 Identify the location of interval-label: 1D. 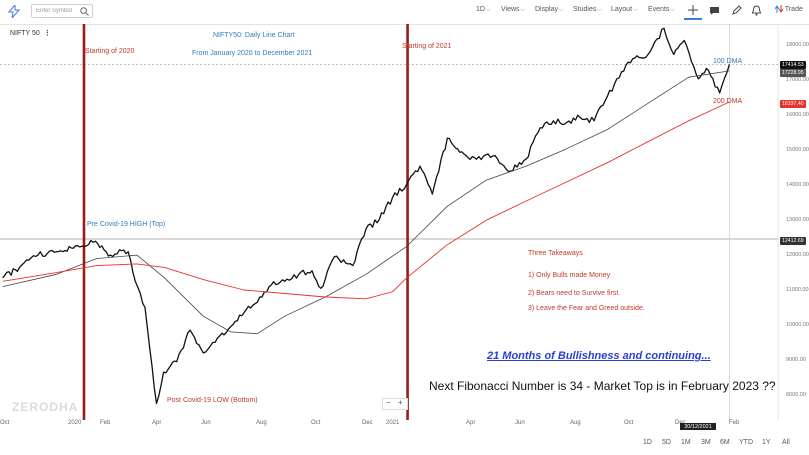
(480, 9).